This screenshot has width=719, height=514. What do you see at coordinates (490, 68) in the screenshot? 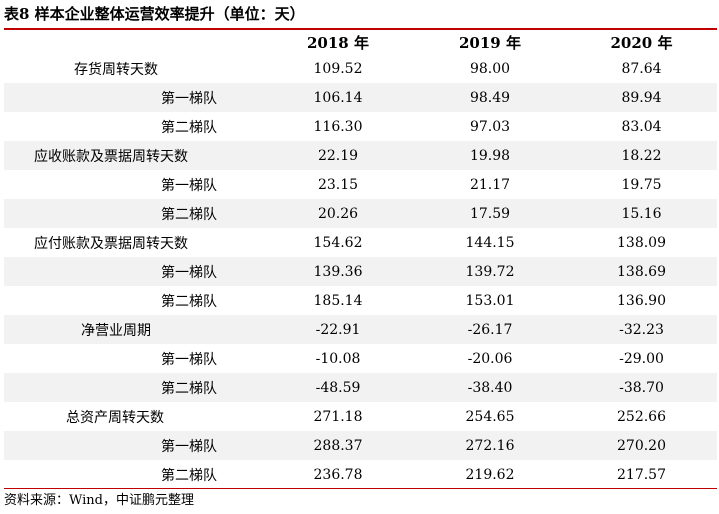
I see `value-cell-2019: 98.00` at bounding box center [490, 68].